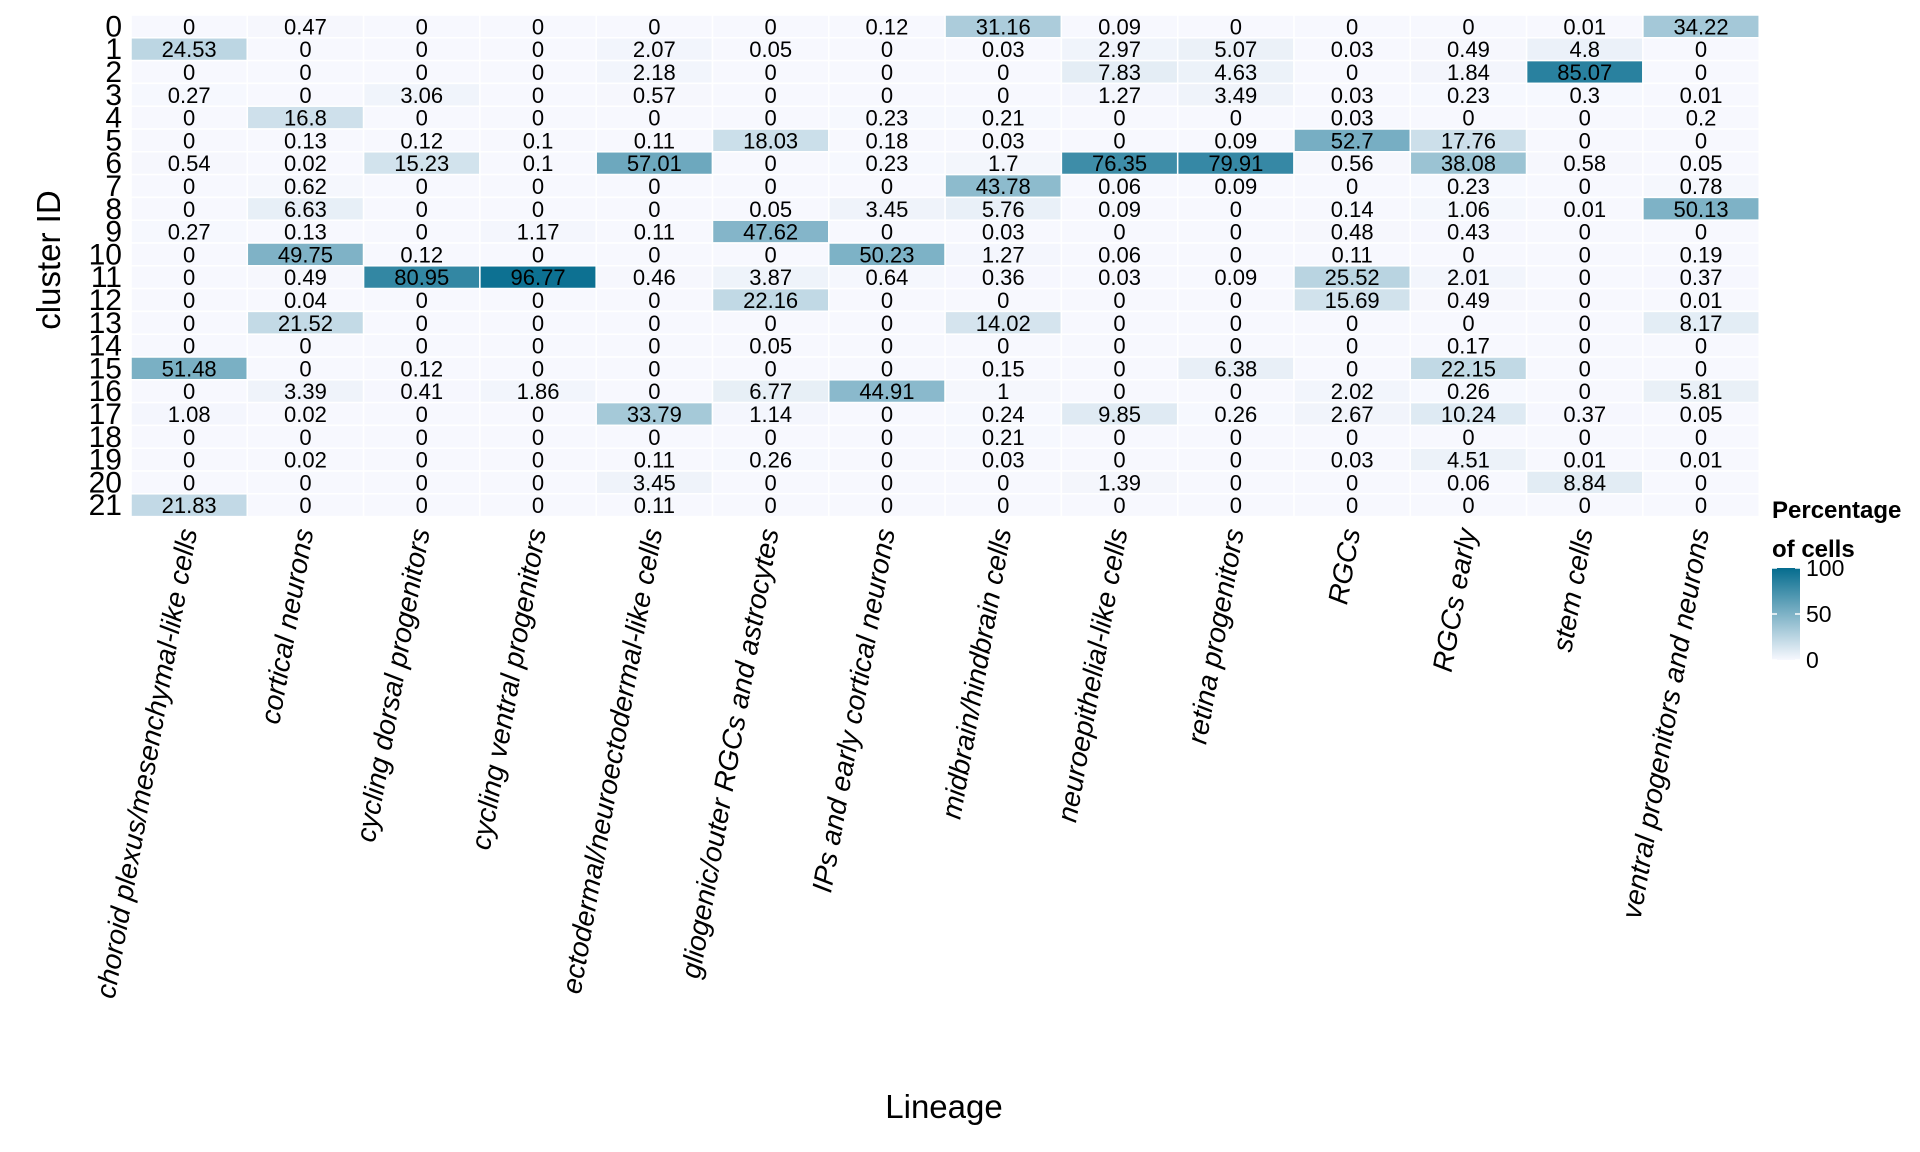 Image resolution: width=1920 pixels, height=1152 pixels. What do you see at coordinates (305, 391) in the screenshot?
I see `cell-value-label: 3.39` at bounding box center [305, 391].